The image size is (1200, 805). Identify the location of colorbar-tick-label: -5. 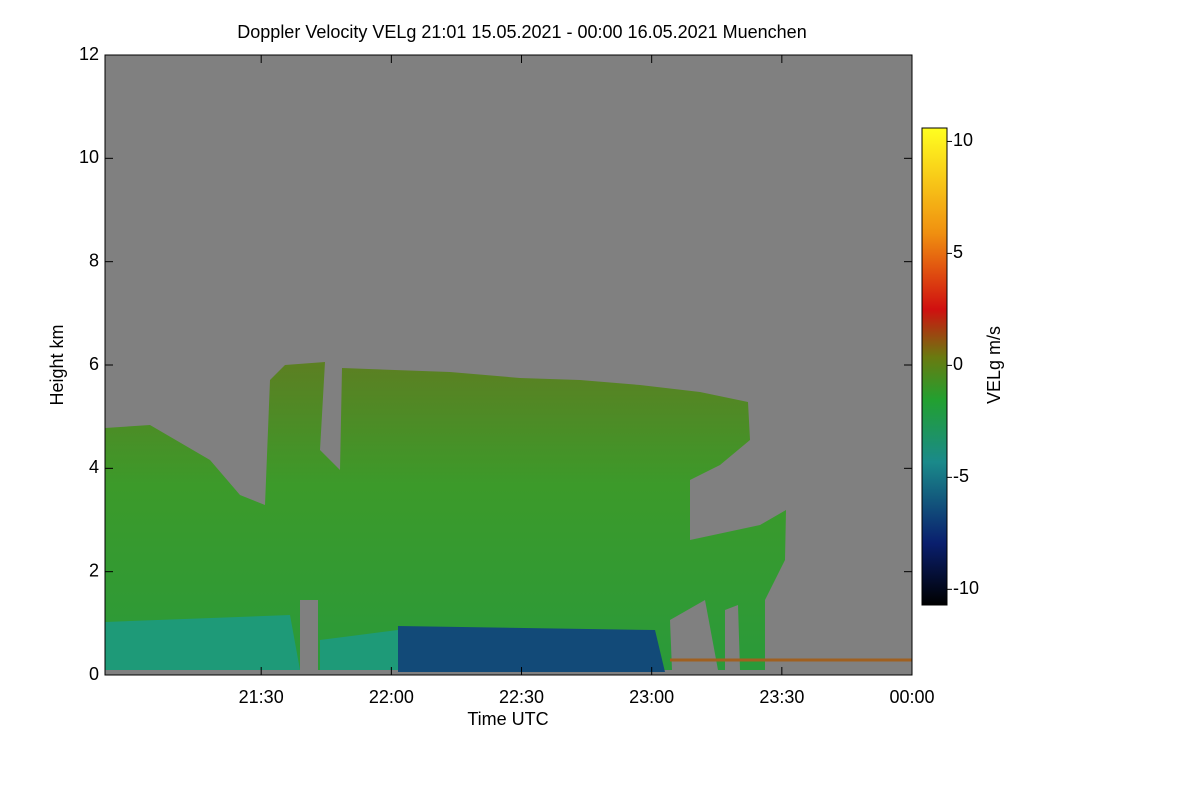
(961, 476).